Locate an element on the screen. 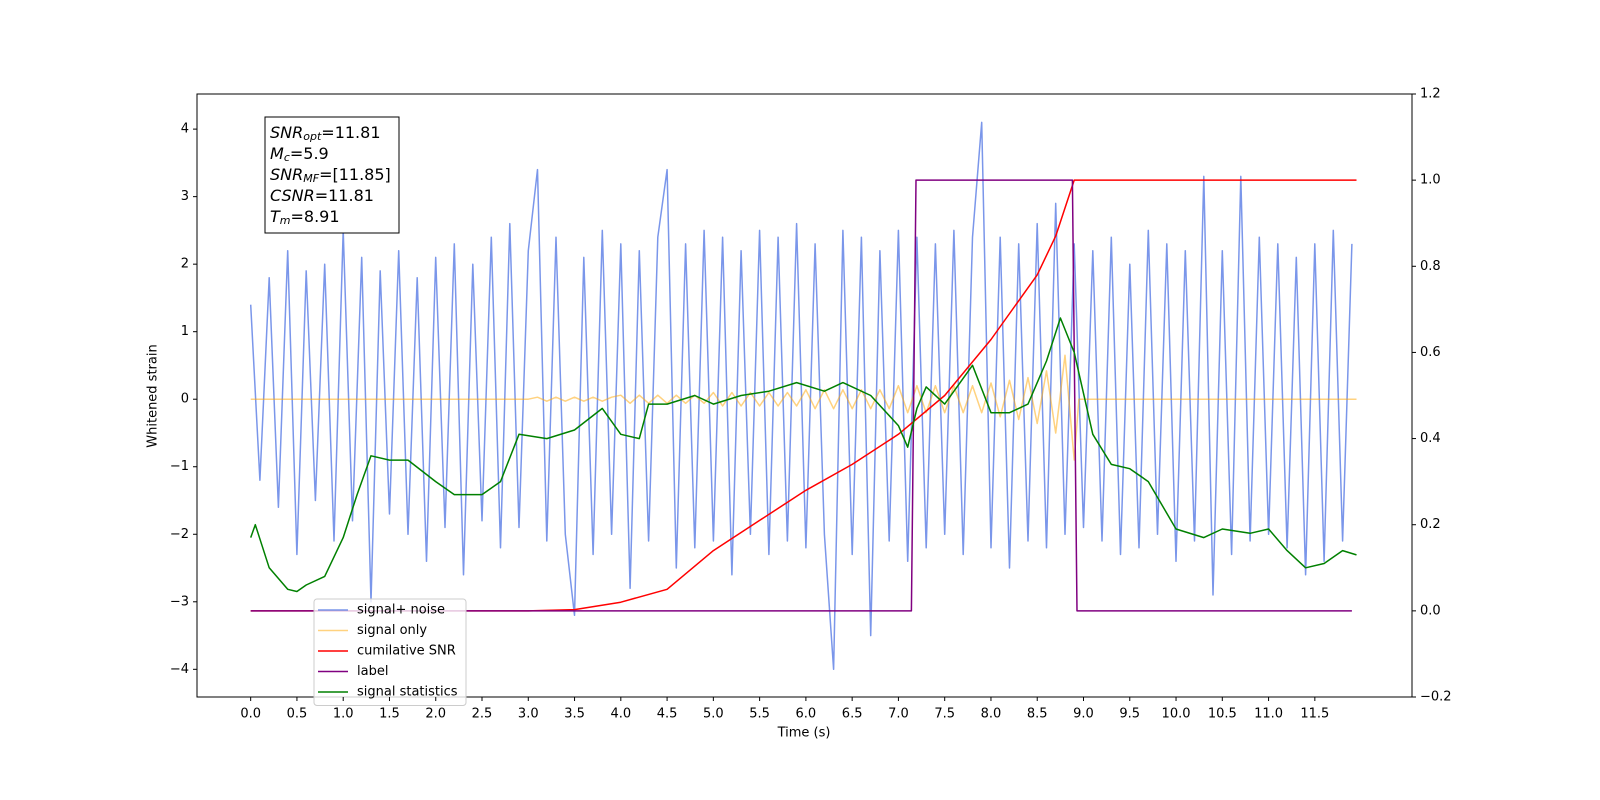  x-tick-label: 3.5 is located at coordinates (574, 714).